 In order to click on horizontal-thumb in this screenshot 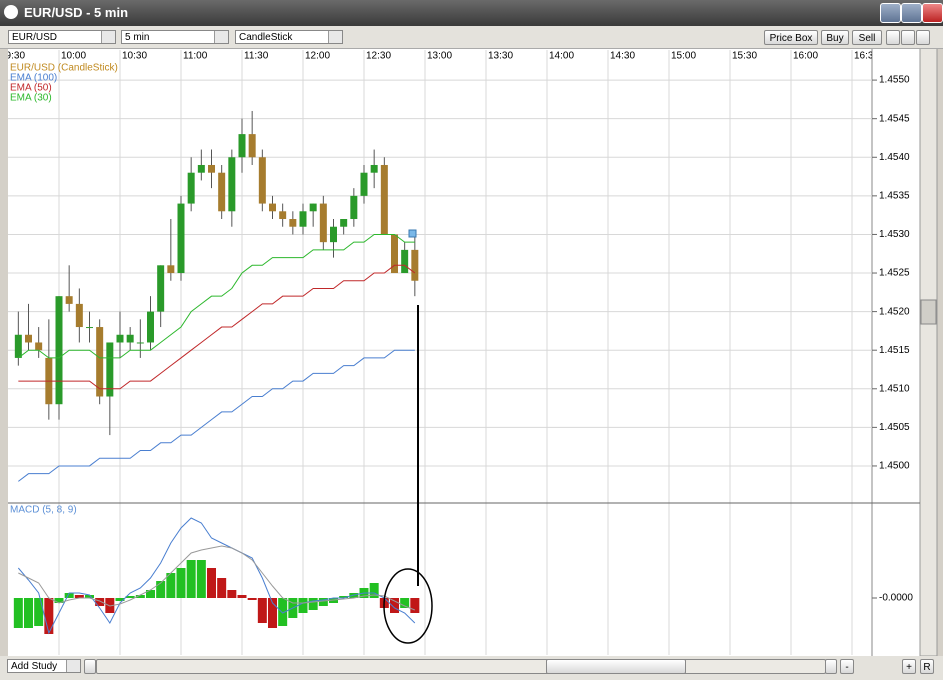, I will do `click(616, 666)`.